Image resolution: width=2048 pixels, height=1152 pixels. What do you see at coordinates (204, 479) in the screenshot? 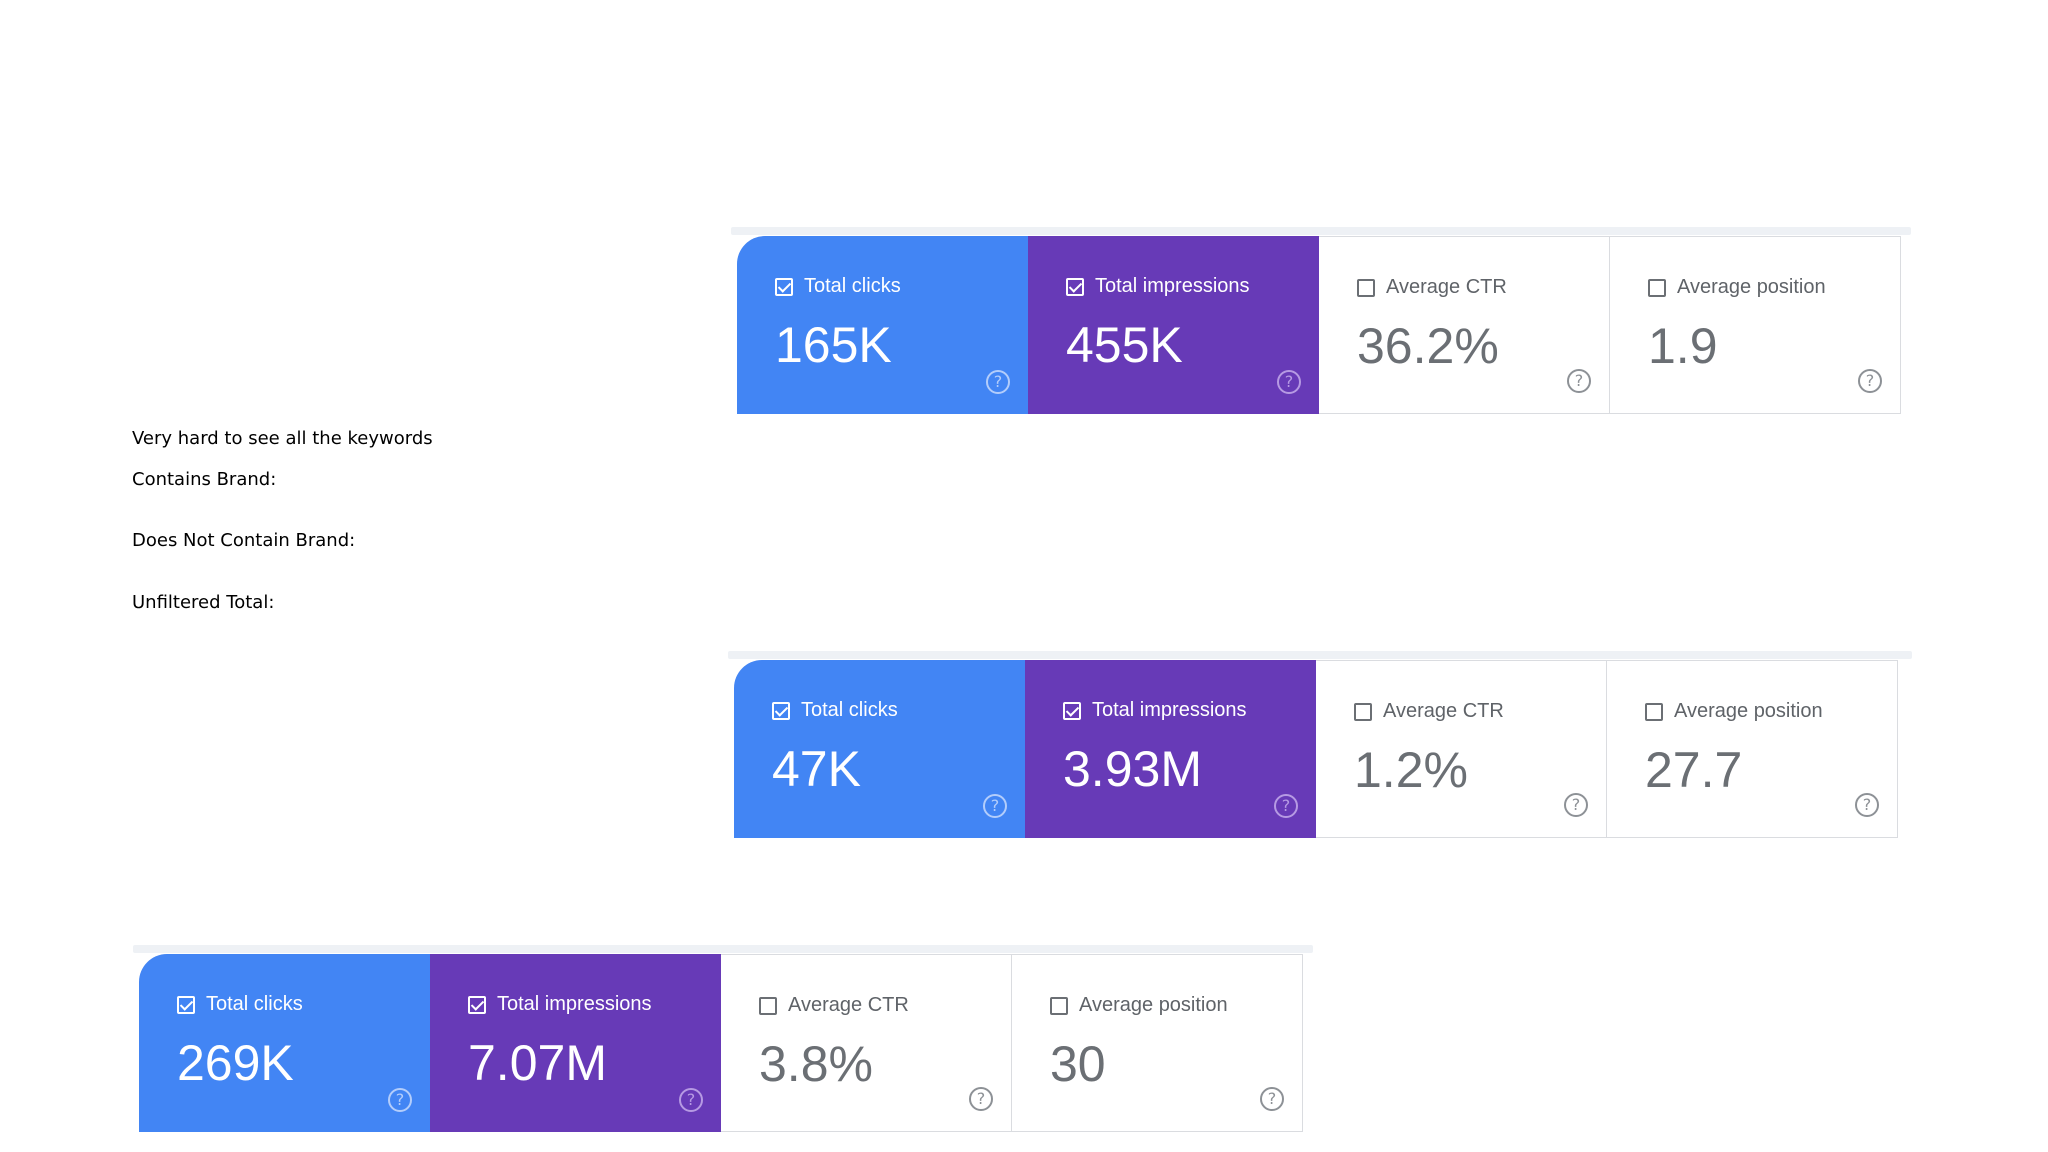
I see `note-contains-brand: Contains Brand:` at bounding box center [204, 479].